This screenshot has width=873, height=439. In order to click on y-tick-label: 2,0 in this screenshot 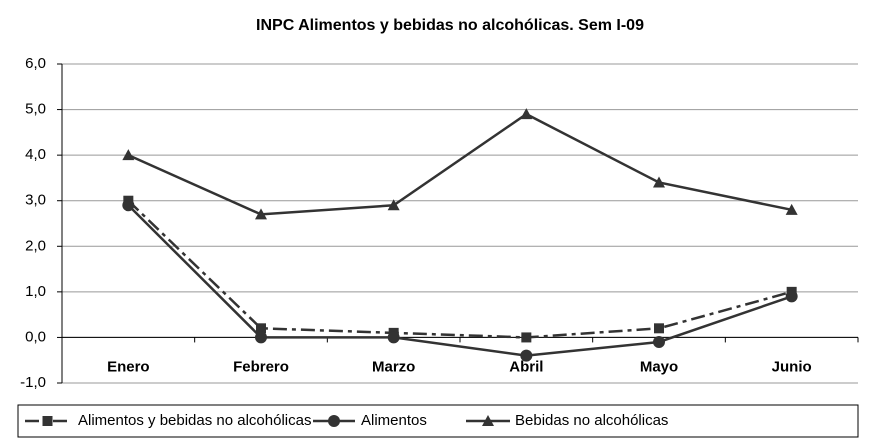, I will do `click(35, 245)`.